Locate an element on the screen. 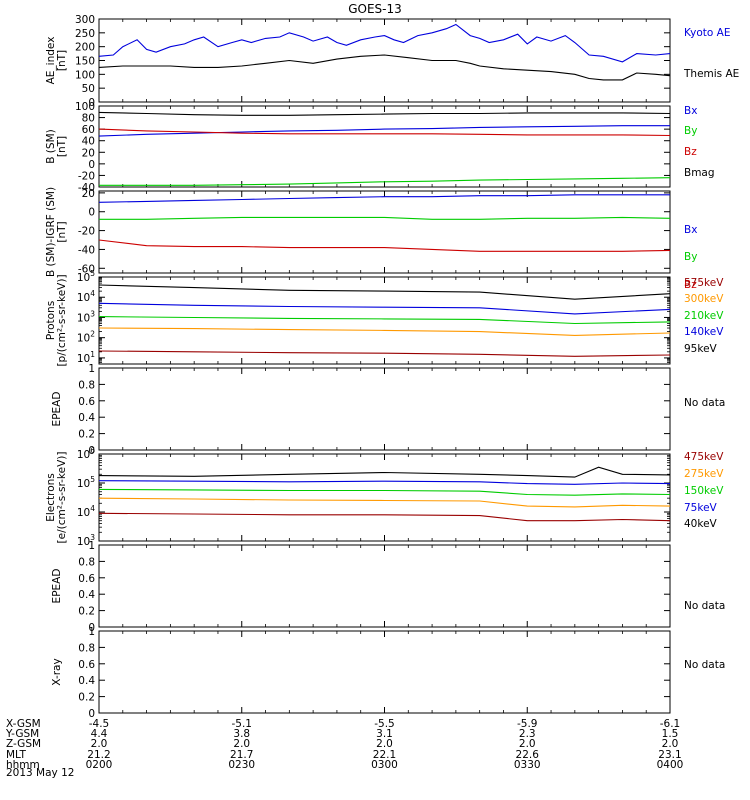 The image size is (750, 800). y-axis-label: B (SM)[nT] is located at coordinates (56, 146).